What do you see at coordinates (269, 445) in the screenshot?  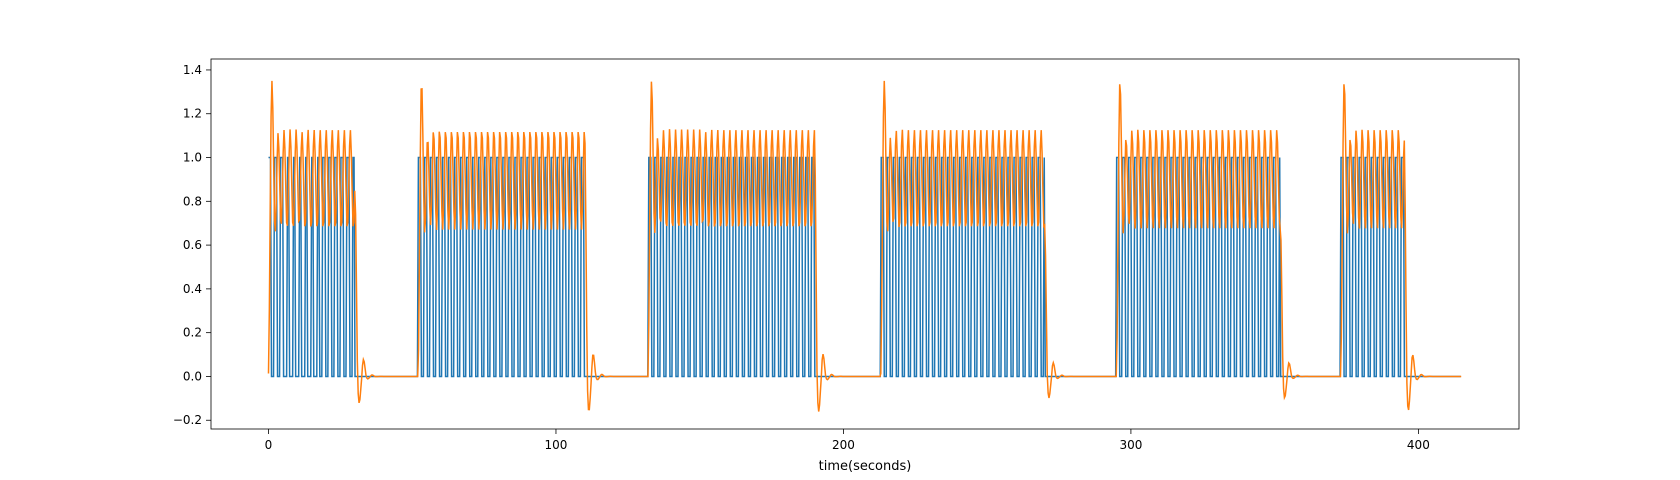 I see `x-tick-label: 0` at bounding box center [269, 445].